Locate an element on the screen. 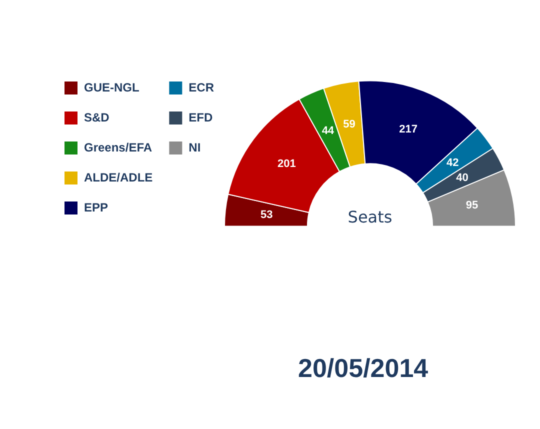 The width and height of the screenshot is (540, 429). legend-label: GUE-NGL is located at coordinates (112, 87).